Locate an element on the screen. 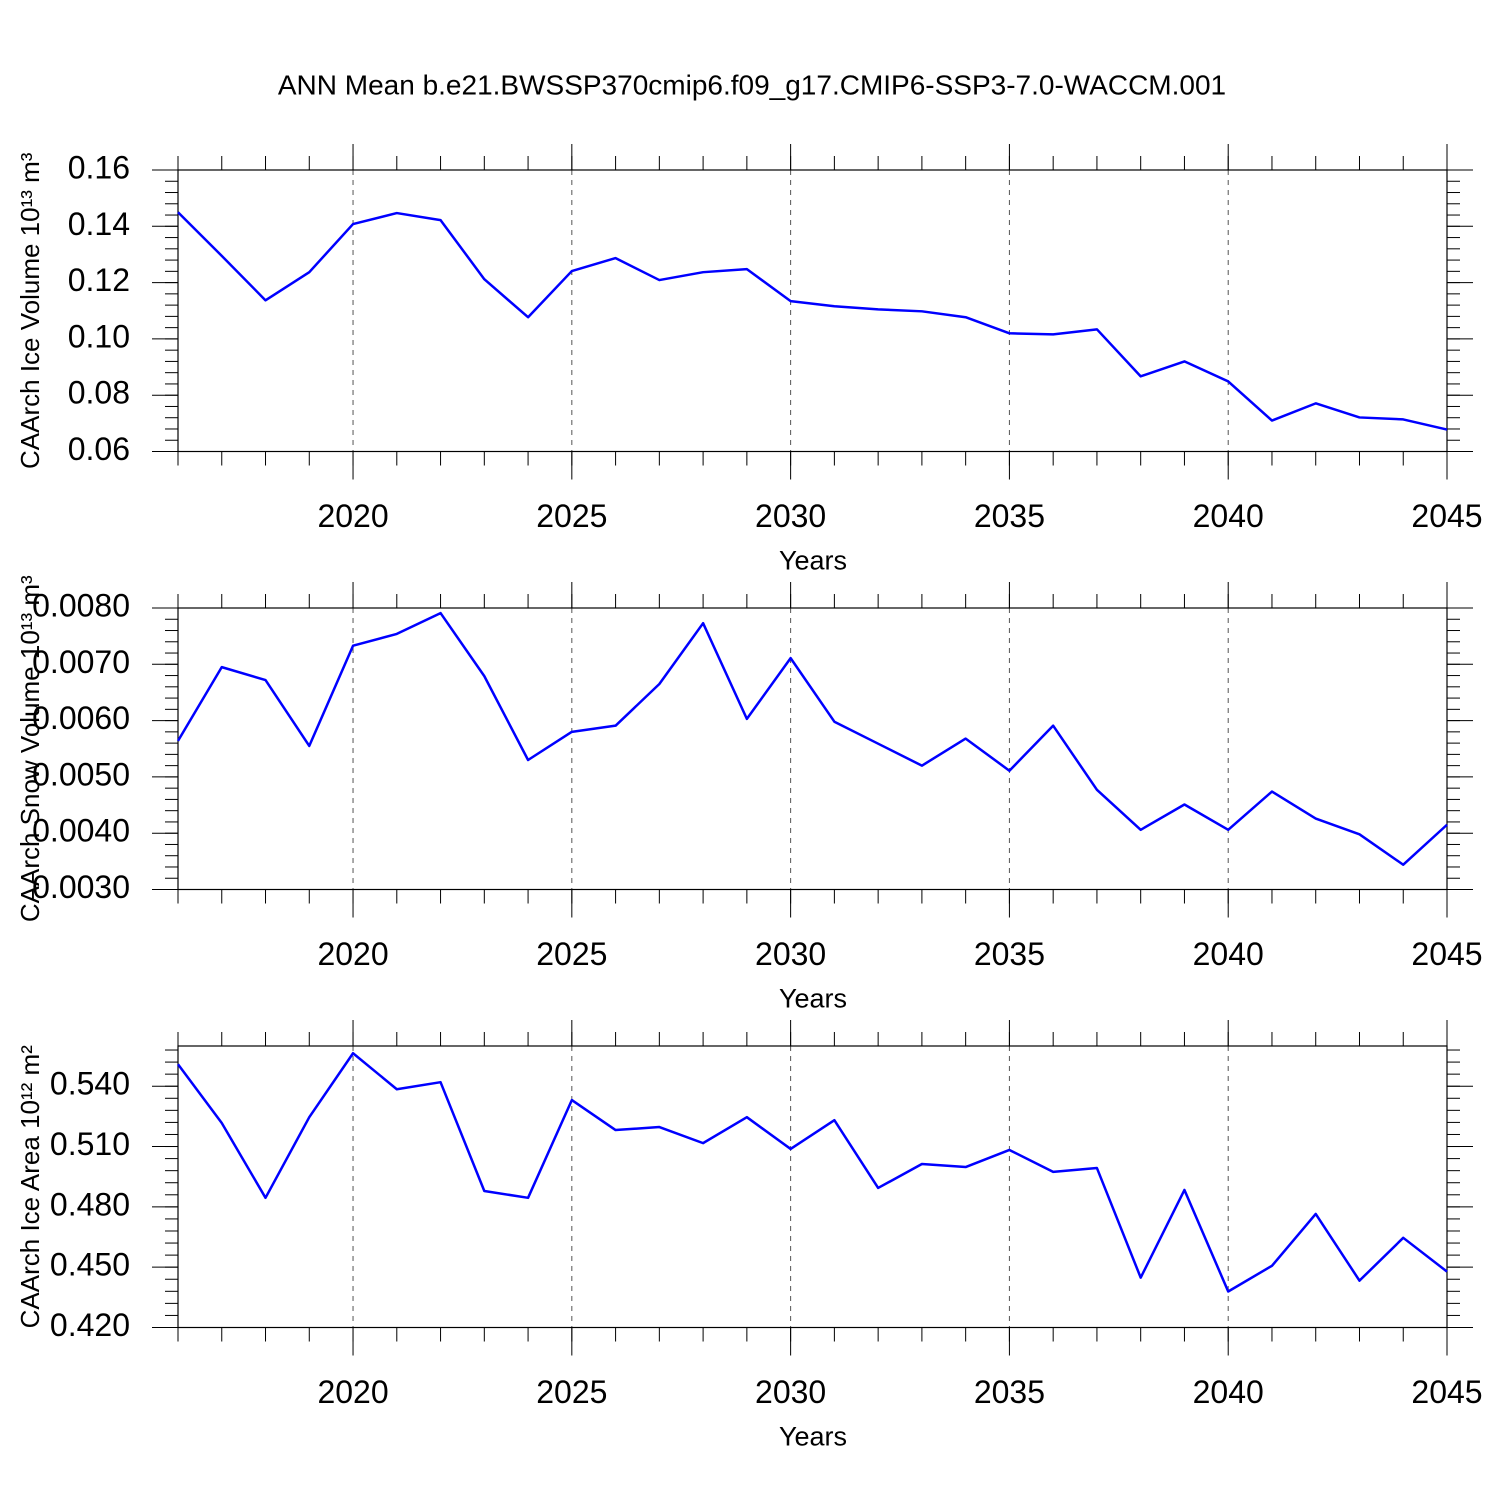  y-tick-label: 0.510 is located at coordinates (90, 1144).